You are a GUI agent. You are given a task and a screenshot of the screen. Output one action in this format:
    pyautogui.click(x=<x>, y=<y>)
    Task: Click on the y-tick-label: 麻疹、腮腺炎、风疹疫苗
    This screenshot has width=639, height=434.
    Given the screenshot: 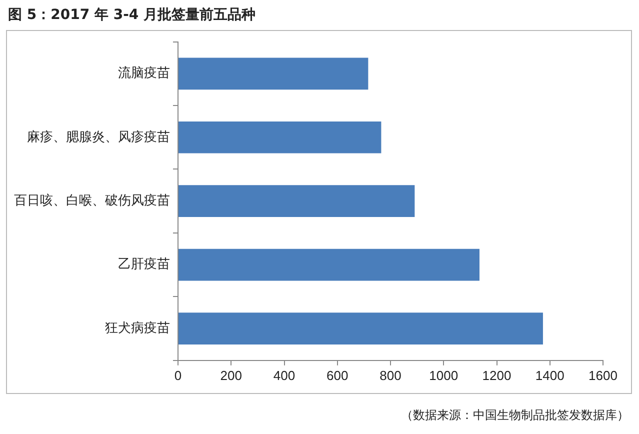 What is the action you would take?
    pyautogui.click(x=98, y=137)
    